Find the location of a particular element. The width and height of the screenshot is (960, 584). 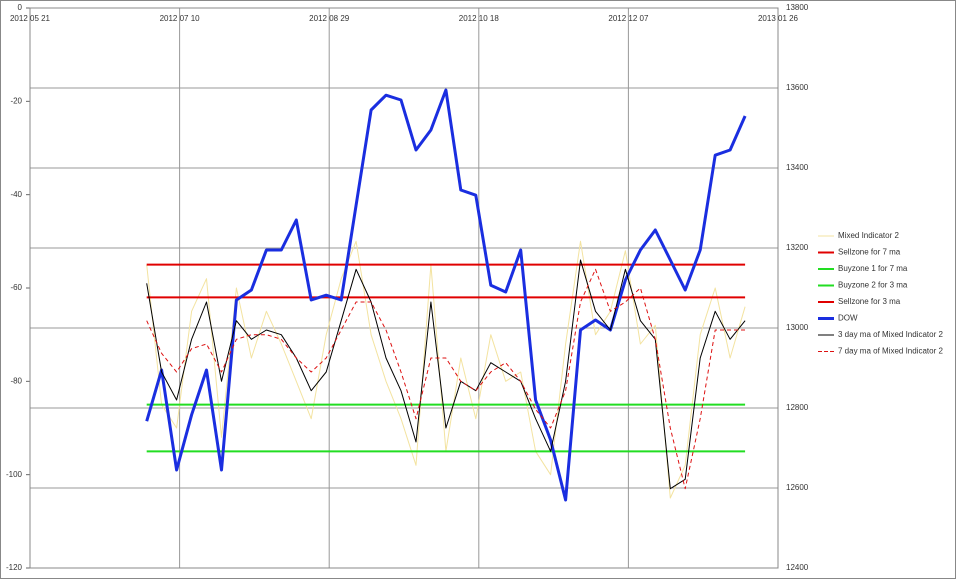

y-tick-label: -20 is located at coordinates (16, 100).